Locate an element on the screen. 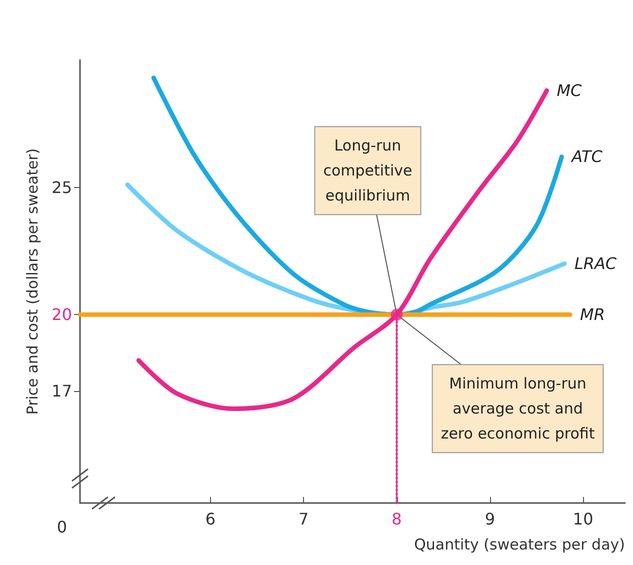 Image resolution: width=633 pixels, height=565 pixels. text: 0 is located at coordinates (62, 527).